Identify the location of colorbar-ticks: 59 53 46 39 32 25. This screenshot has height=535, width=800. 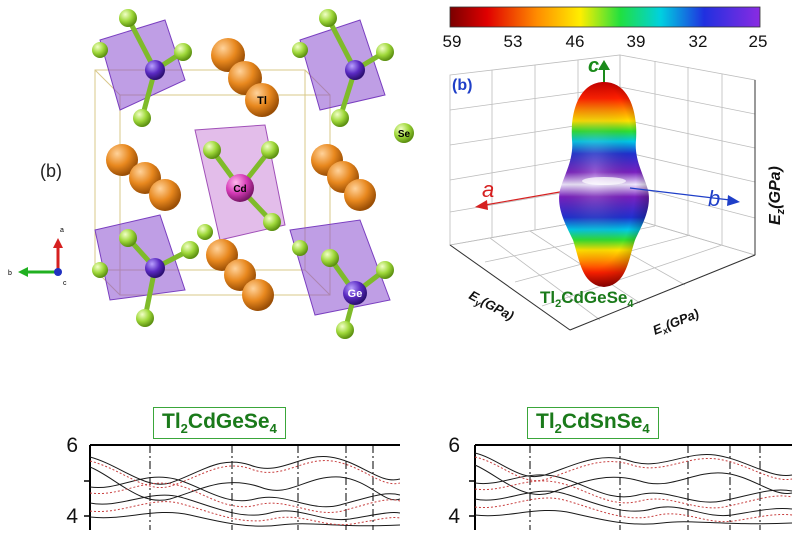
(605, 41).